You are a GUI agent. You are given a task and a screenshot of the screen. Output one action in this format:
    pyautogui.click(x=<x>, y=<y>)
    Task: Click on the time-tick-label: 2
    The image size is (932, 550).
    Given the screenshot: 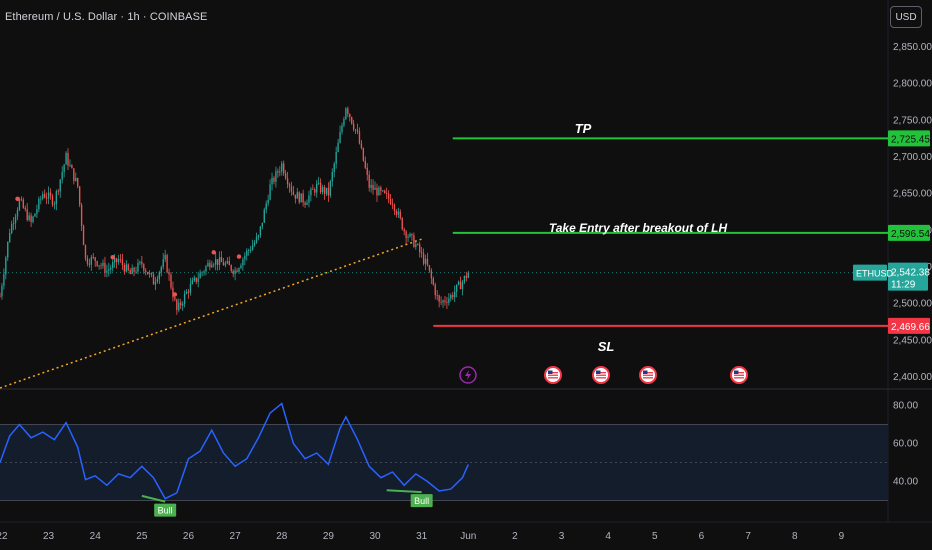 What is the action you would take?
    pyautogui.click(x=515, y=536)
    